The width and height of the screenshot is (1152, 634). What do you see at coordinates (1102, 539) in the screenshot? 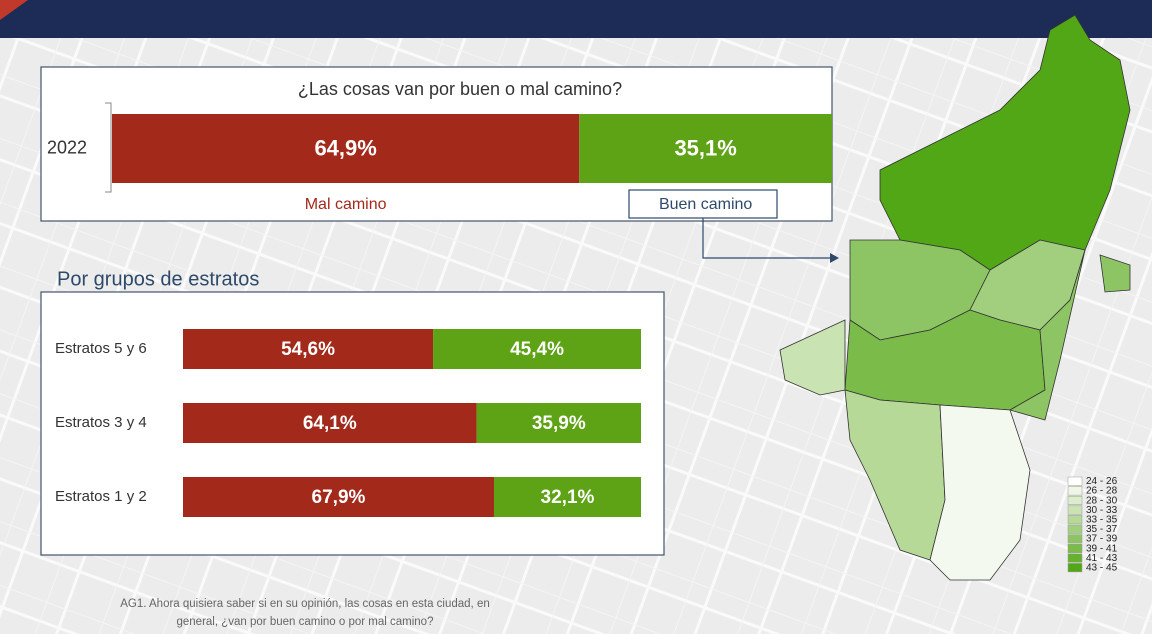
I see `legend-label: 37 - 39` at bounding box center [1102, 539].